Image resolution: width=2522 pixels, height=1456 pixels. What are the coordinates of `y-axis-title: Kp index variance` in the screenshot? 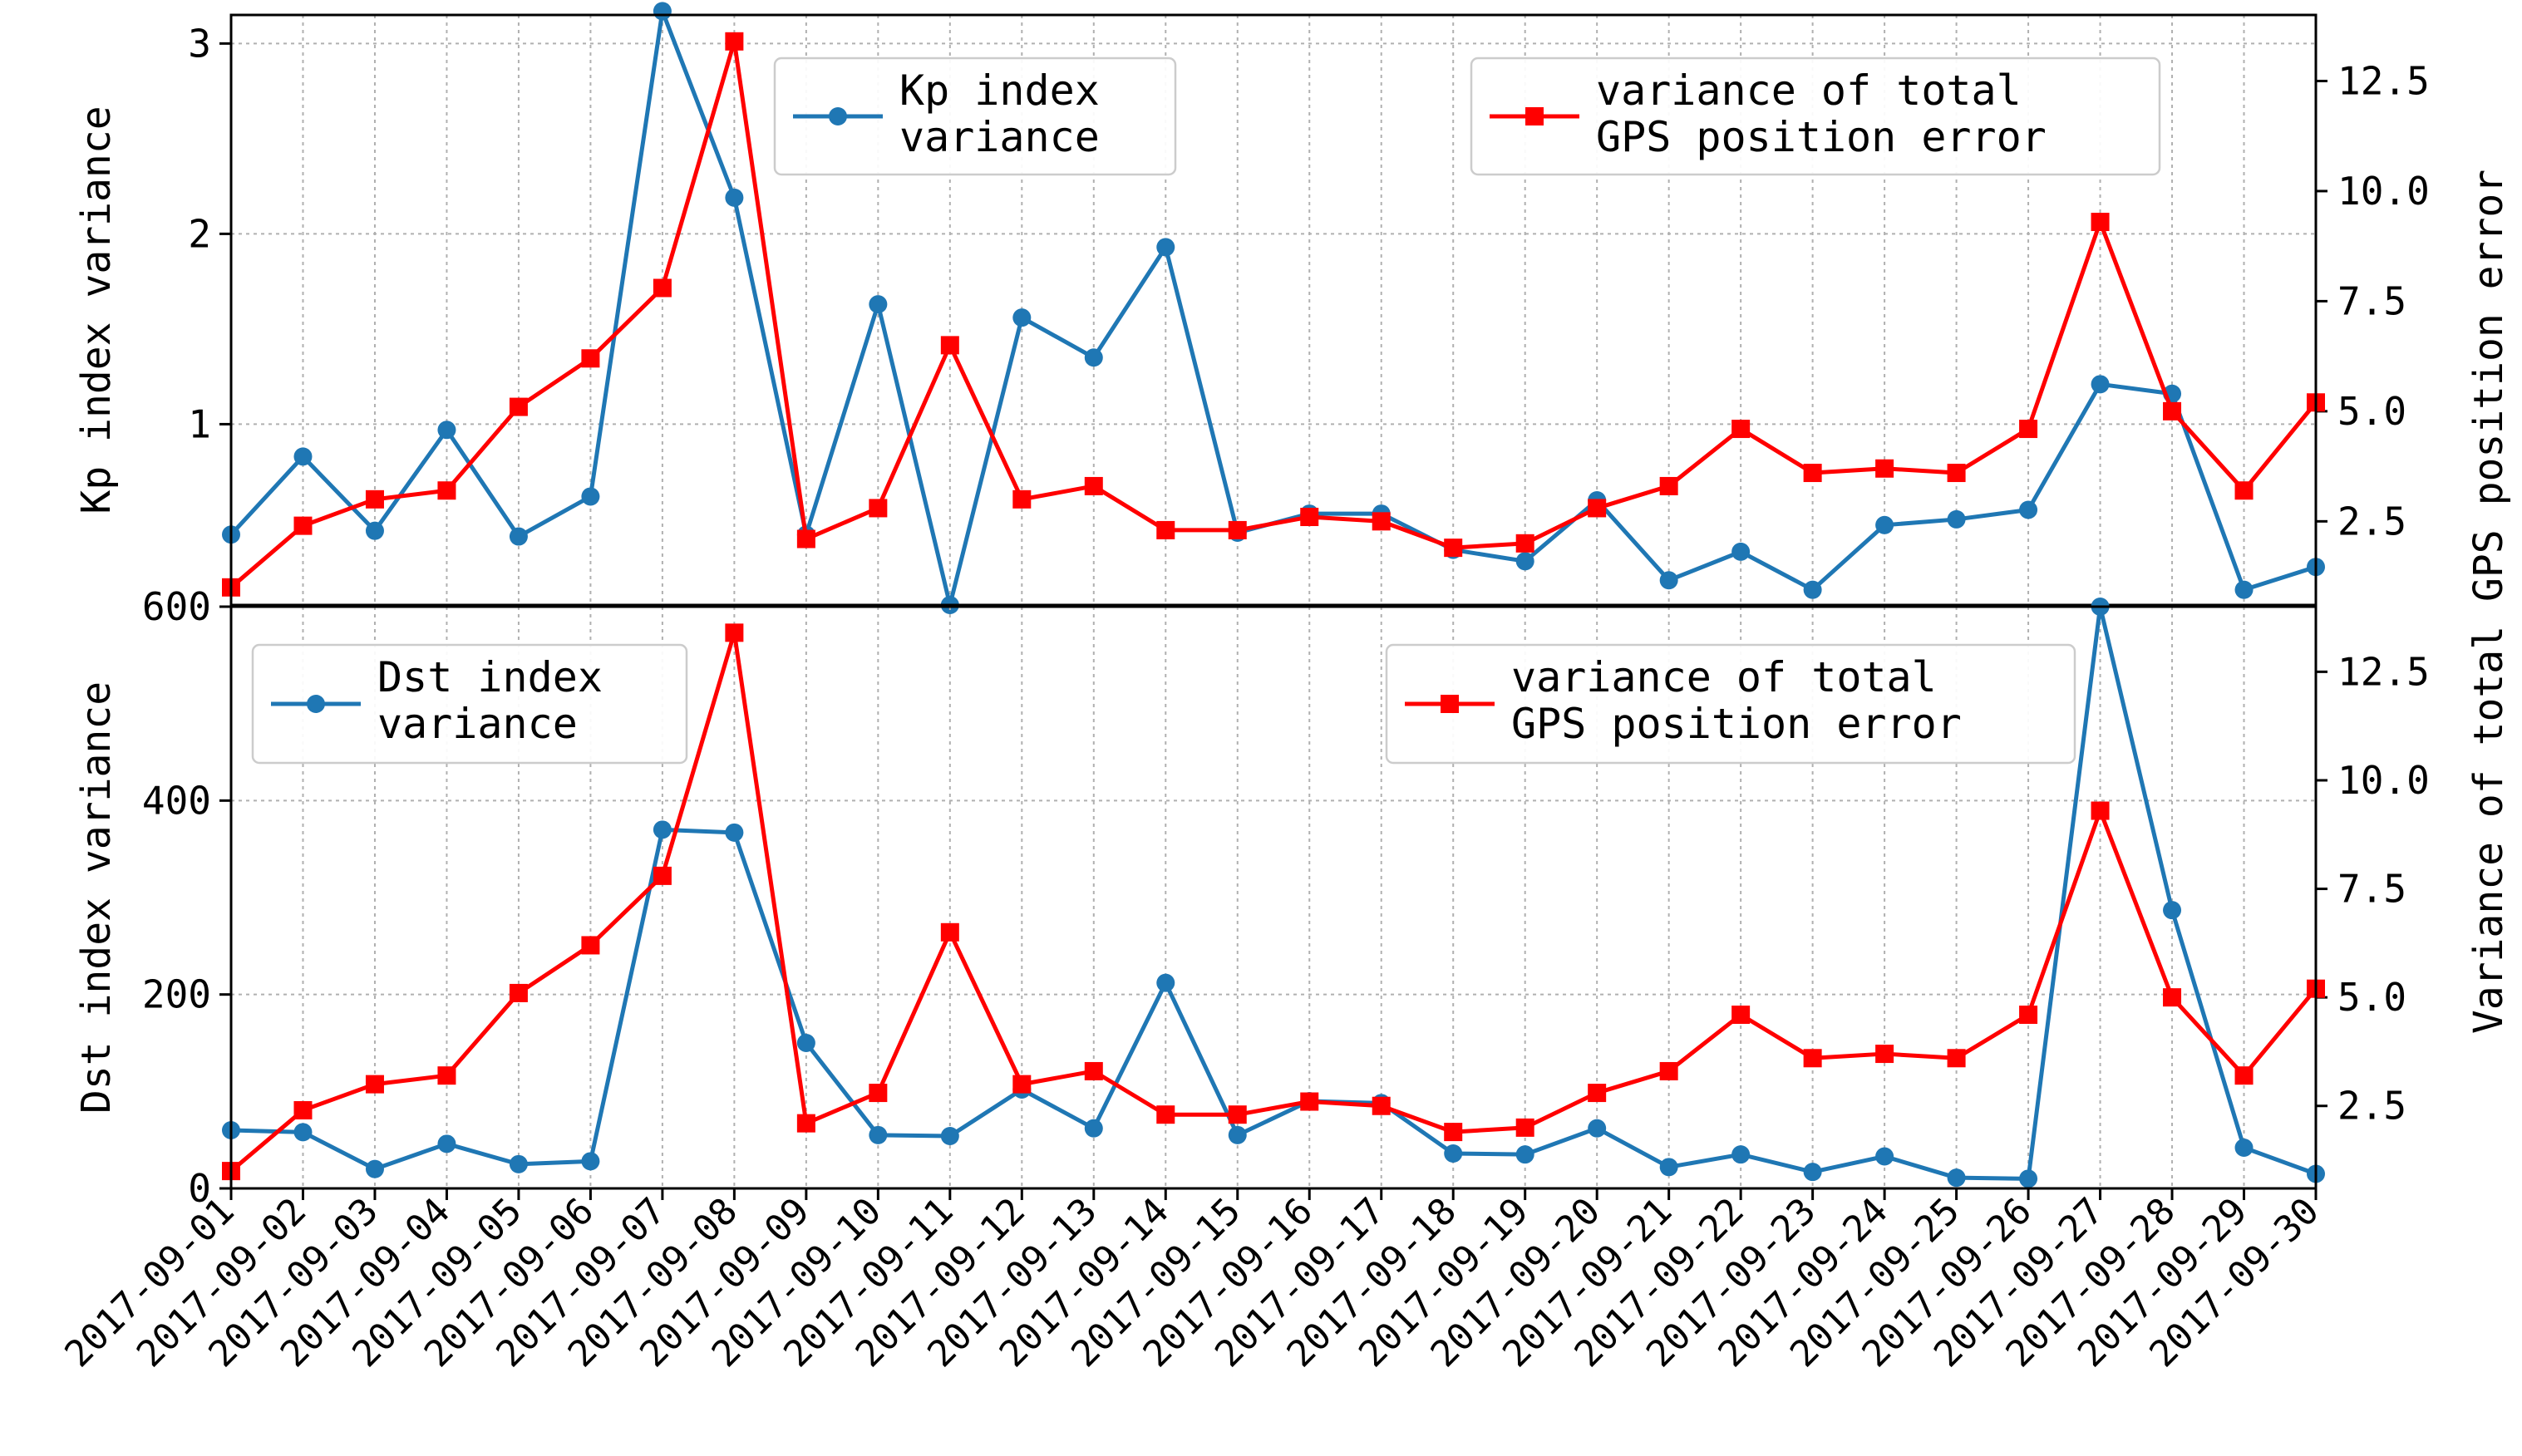 It's located at (96, 310).